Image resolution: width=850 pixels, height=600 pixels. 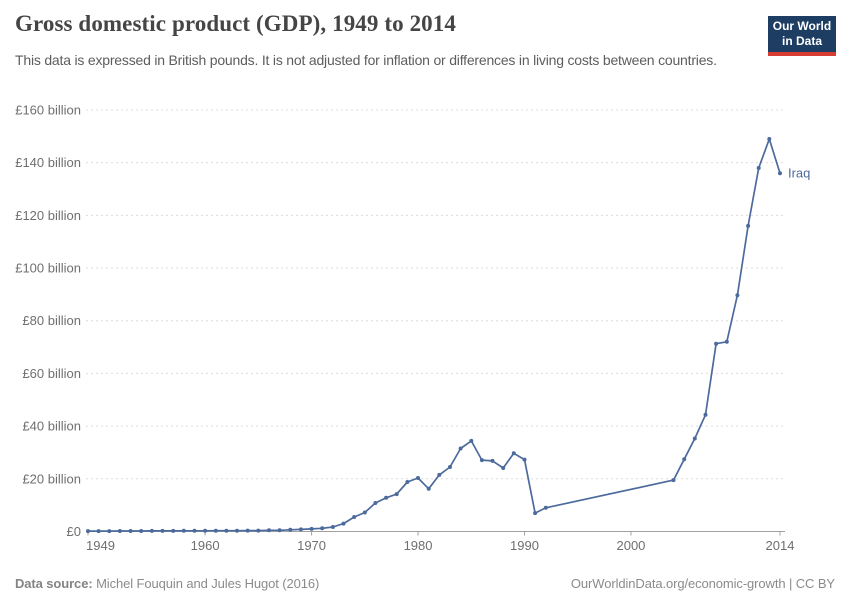 What do you see at coordinates (51, 478) in the screenshot?
I see `y-axis-tick-label: £20 billion` at bounding box center [51, 478].